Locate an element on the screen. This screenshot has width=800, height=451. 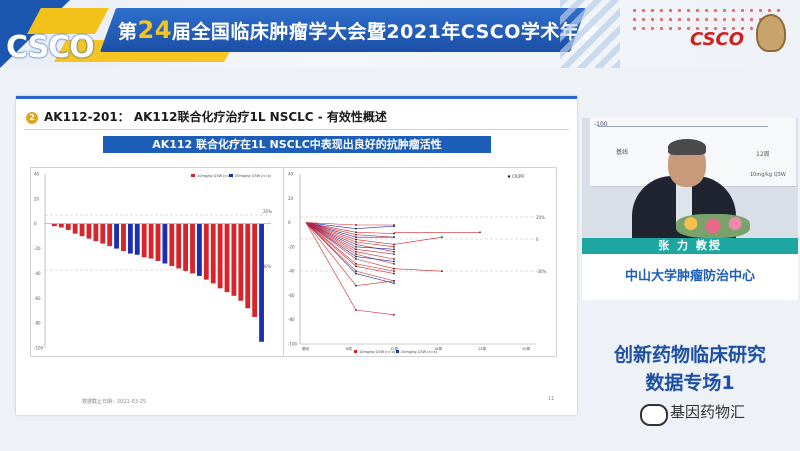
legend-swatch-blue is located at coordinates (231, 175).